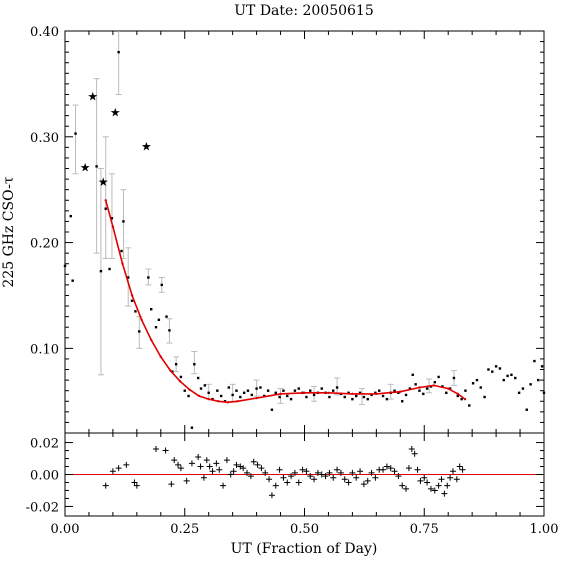 The image size is (574, 574). I want to click on residual-y-tick-label: 0.02, so click(44, 444).